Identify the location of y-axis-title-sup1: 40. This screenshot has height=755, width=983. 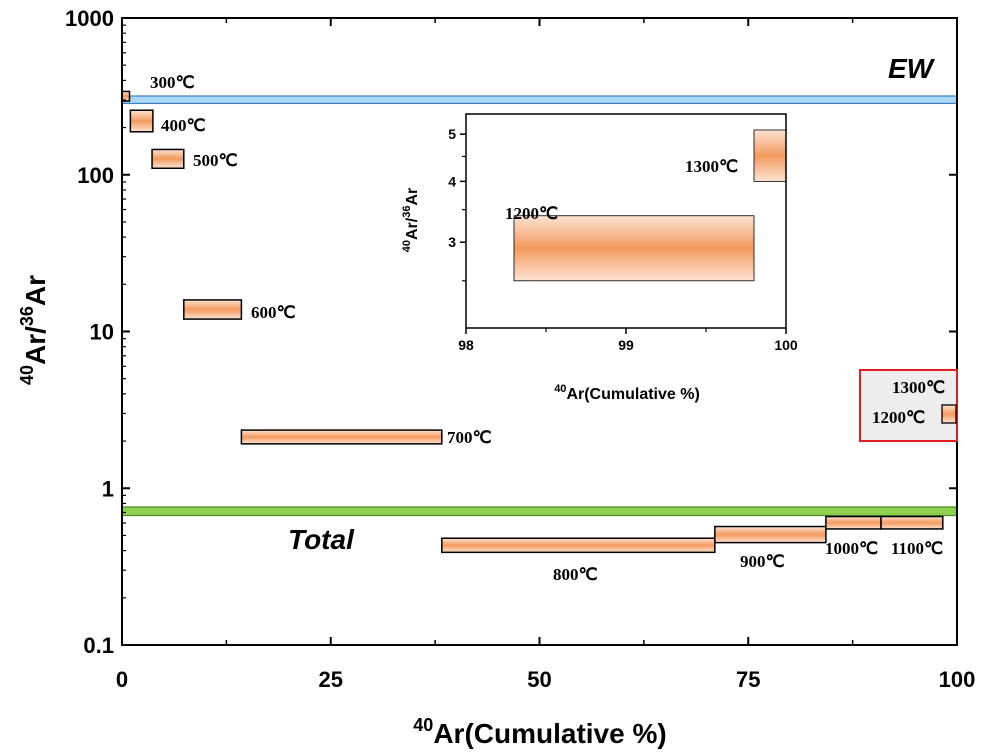
(27, 375).